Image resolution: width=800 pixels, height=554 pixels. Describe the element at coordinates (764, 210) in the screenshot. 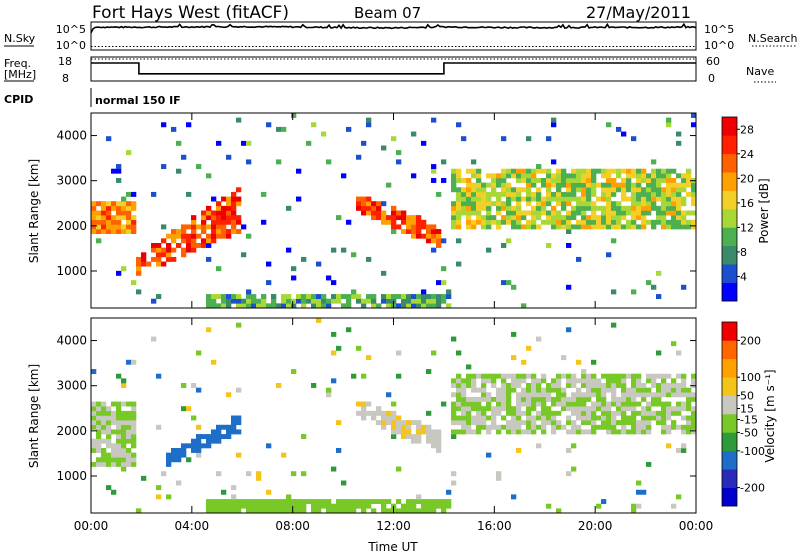

I see `power-colorbar-label: Power [dB]` at that location.